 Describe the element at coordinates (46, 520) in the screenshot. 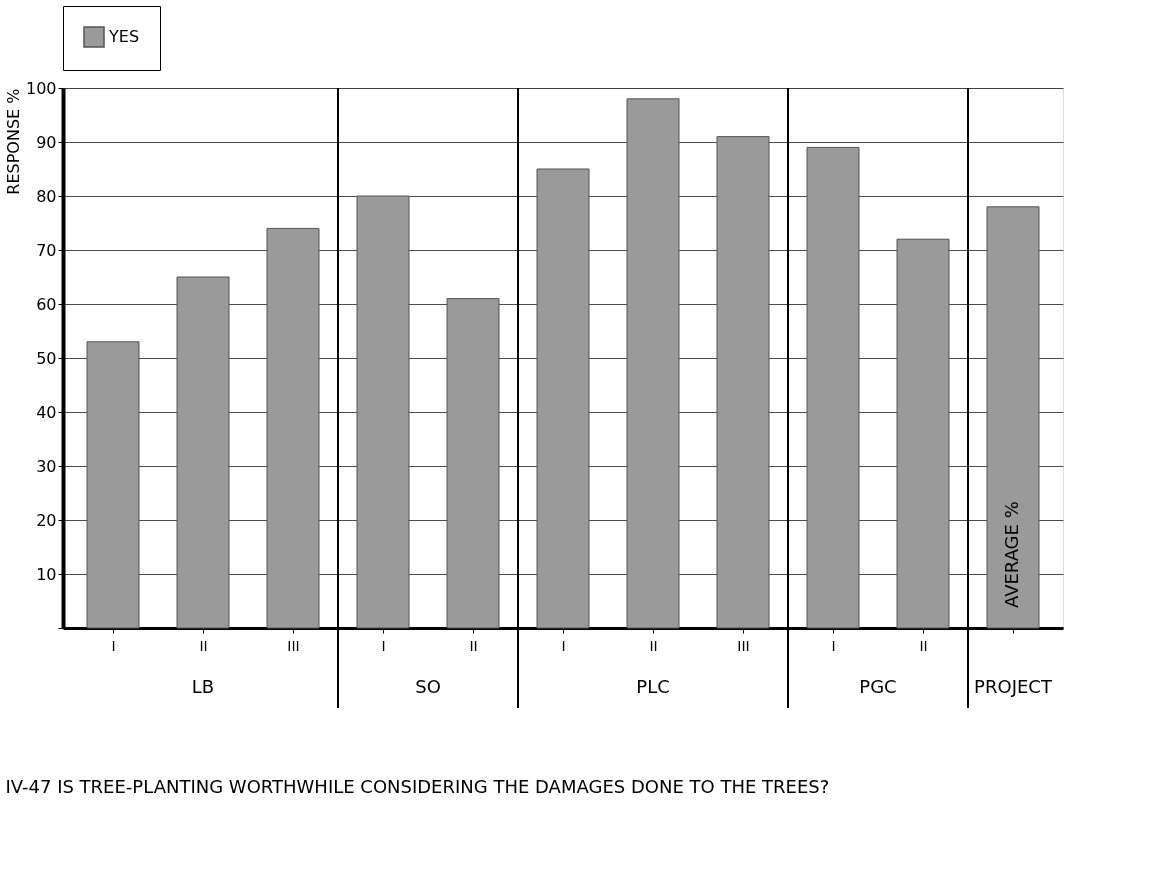

I see `y-tick-label: 20` at that location.